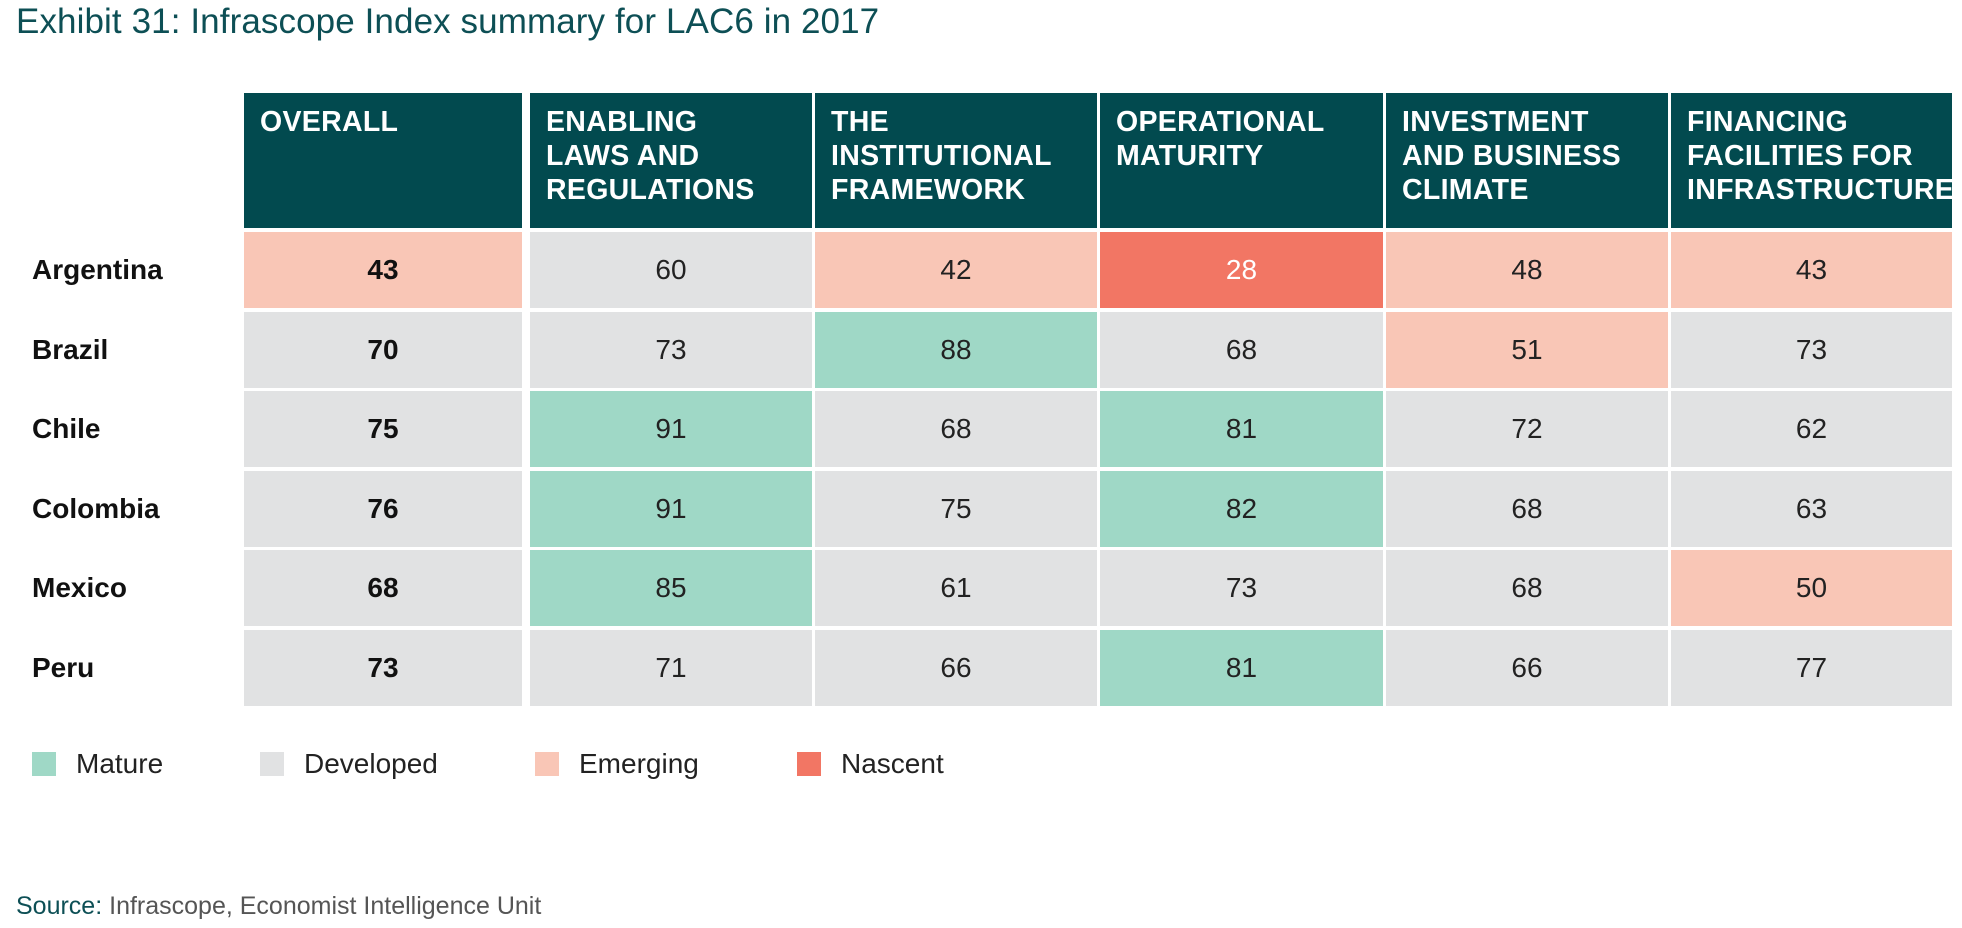 This screenshot has width=1962, height=928. What do you see at coordinates (1465, 190) in the screenshot?
I see `column-header-line: CLIMATE` at bounding box center [1465, 190].